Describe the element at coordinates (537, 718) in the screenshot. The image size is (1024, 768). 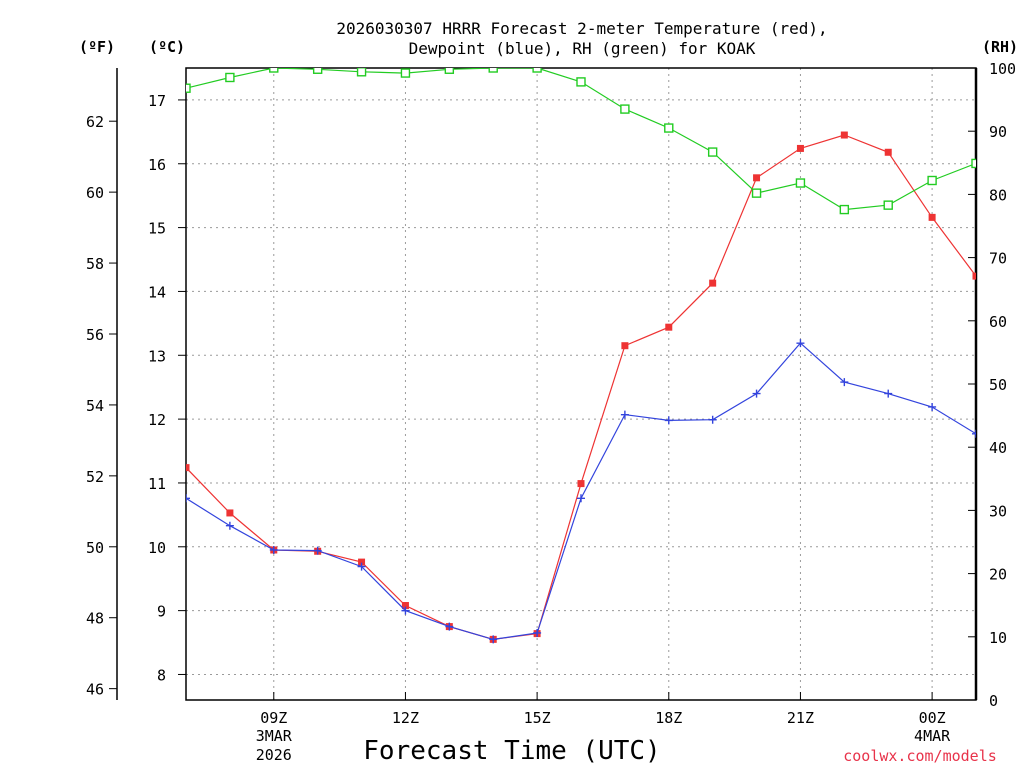
I see `x-tick-label: 15Z` at that location.